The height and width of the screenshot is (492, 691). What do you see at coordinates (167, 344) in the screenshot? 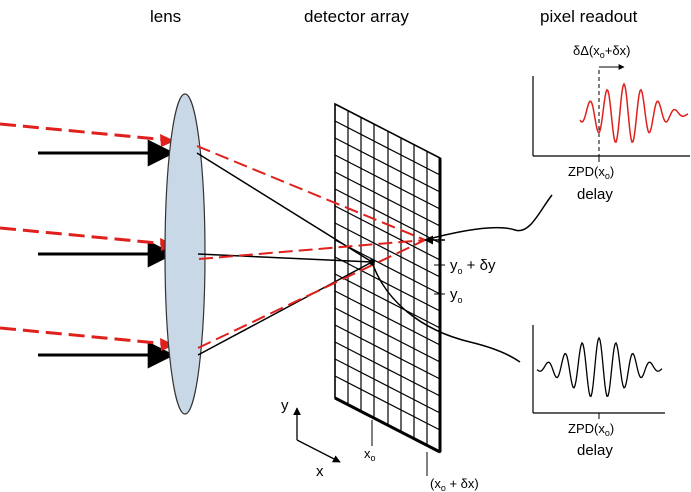
I see `red-arrowhead-bottom` at bounding box center [167, 344].